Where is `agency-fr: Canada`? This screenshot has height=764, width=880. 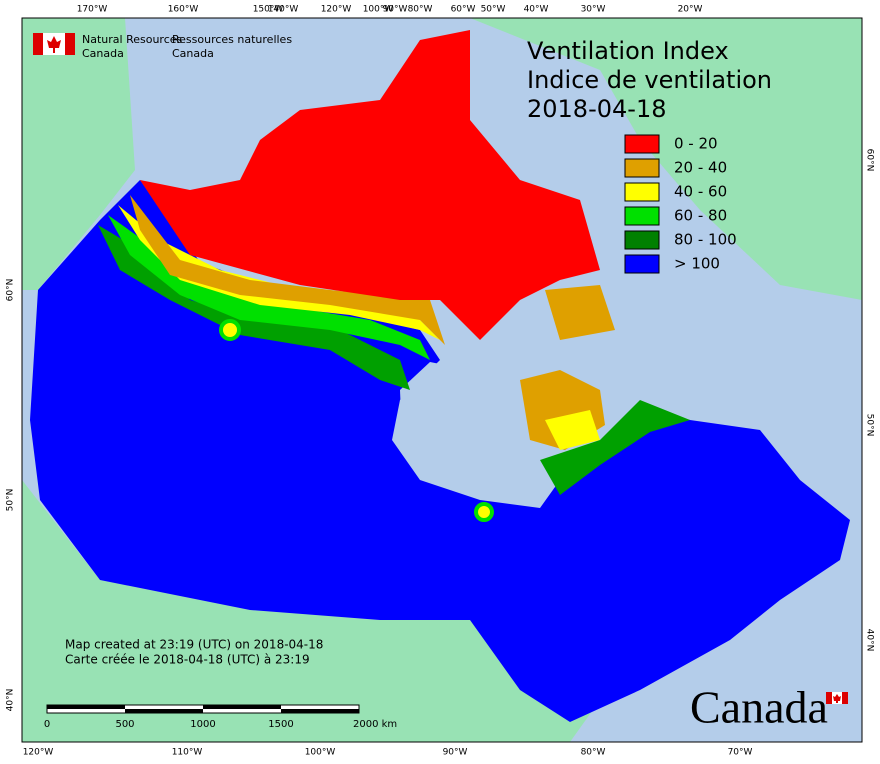
agency-fr: Canada is located at coordinates (193, 53).